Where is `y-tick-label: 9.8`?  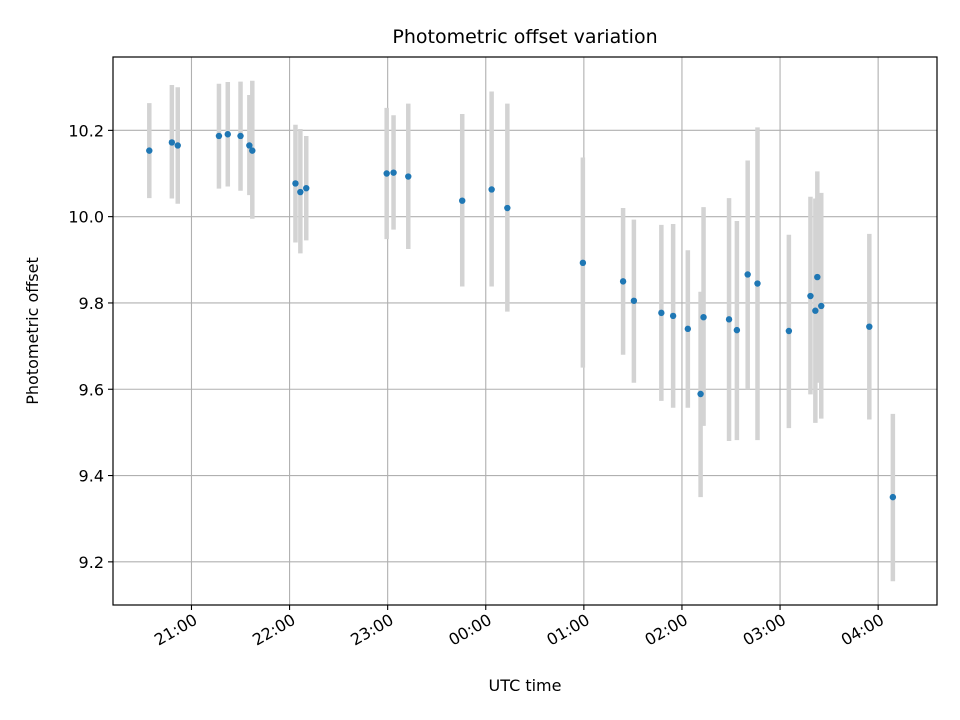
y-tick-label: 9.8 is located at coordinates (91, 303).